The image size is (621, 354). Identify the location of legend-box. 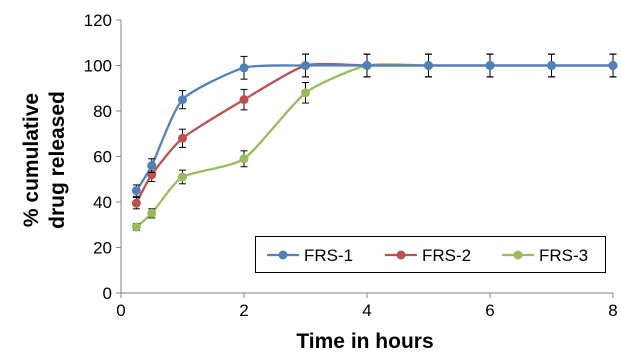
(430, 254).